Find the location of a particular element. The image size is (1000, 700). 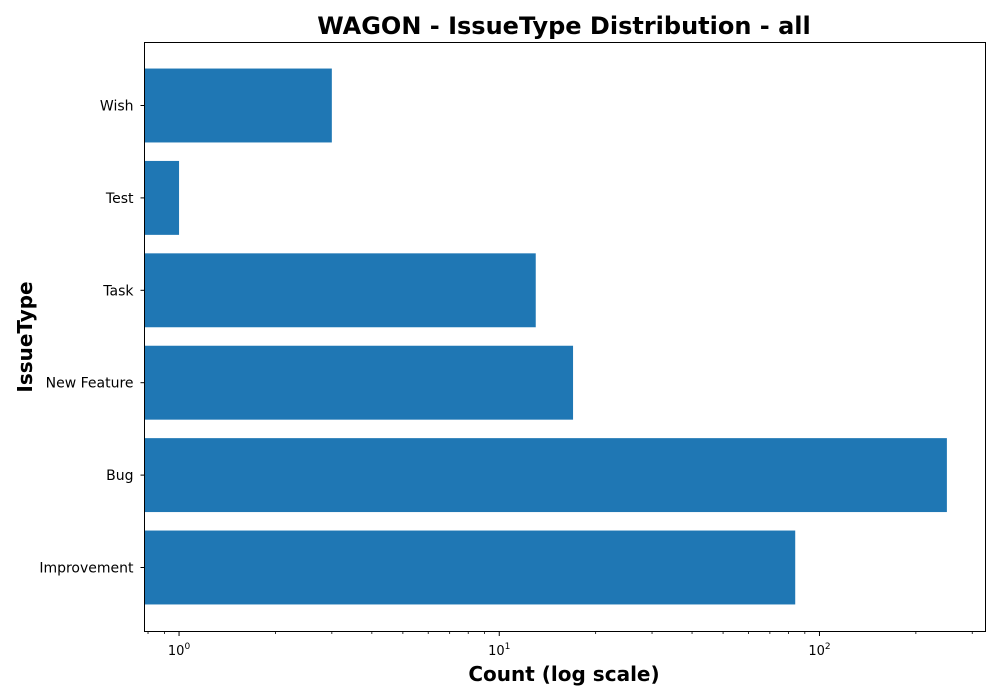

y-axis-label: IssueType is located at coordinates (25, 336).